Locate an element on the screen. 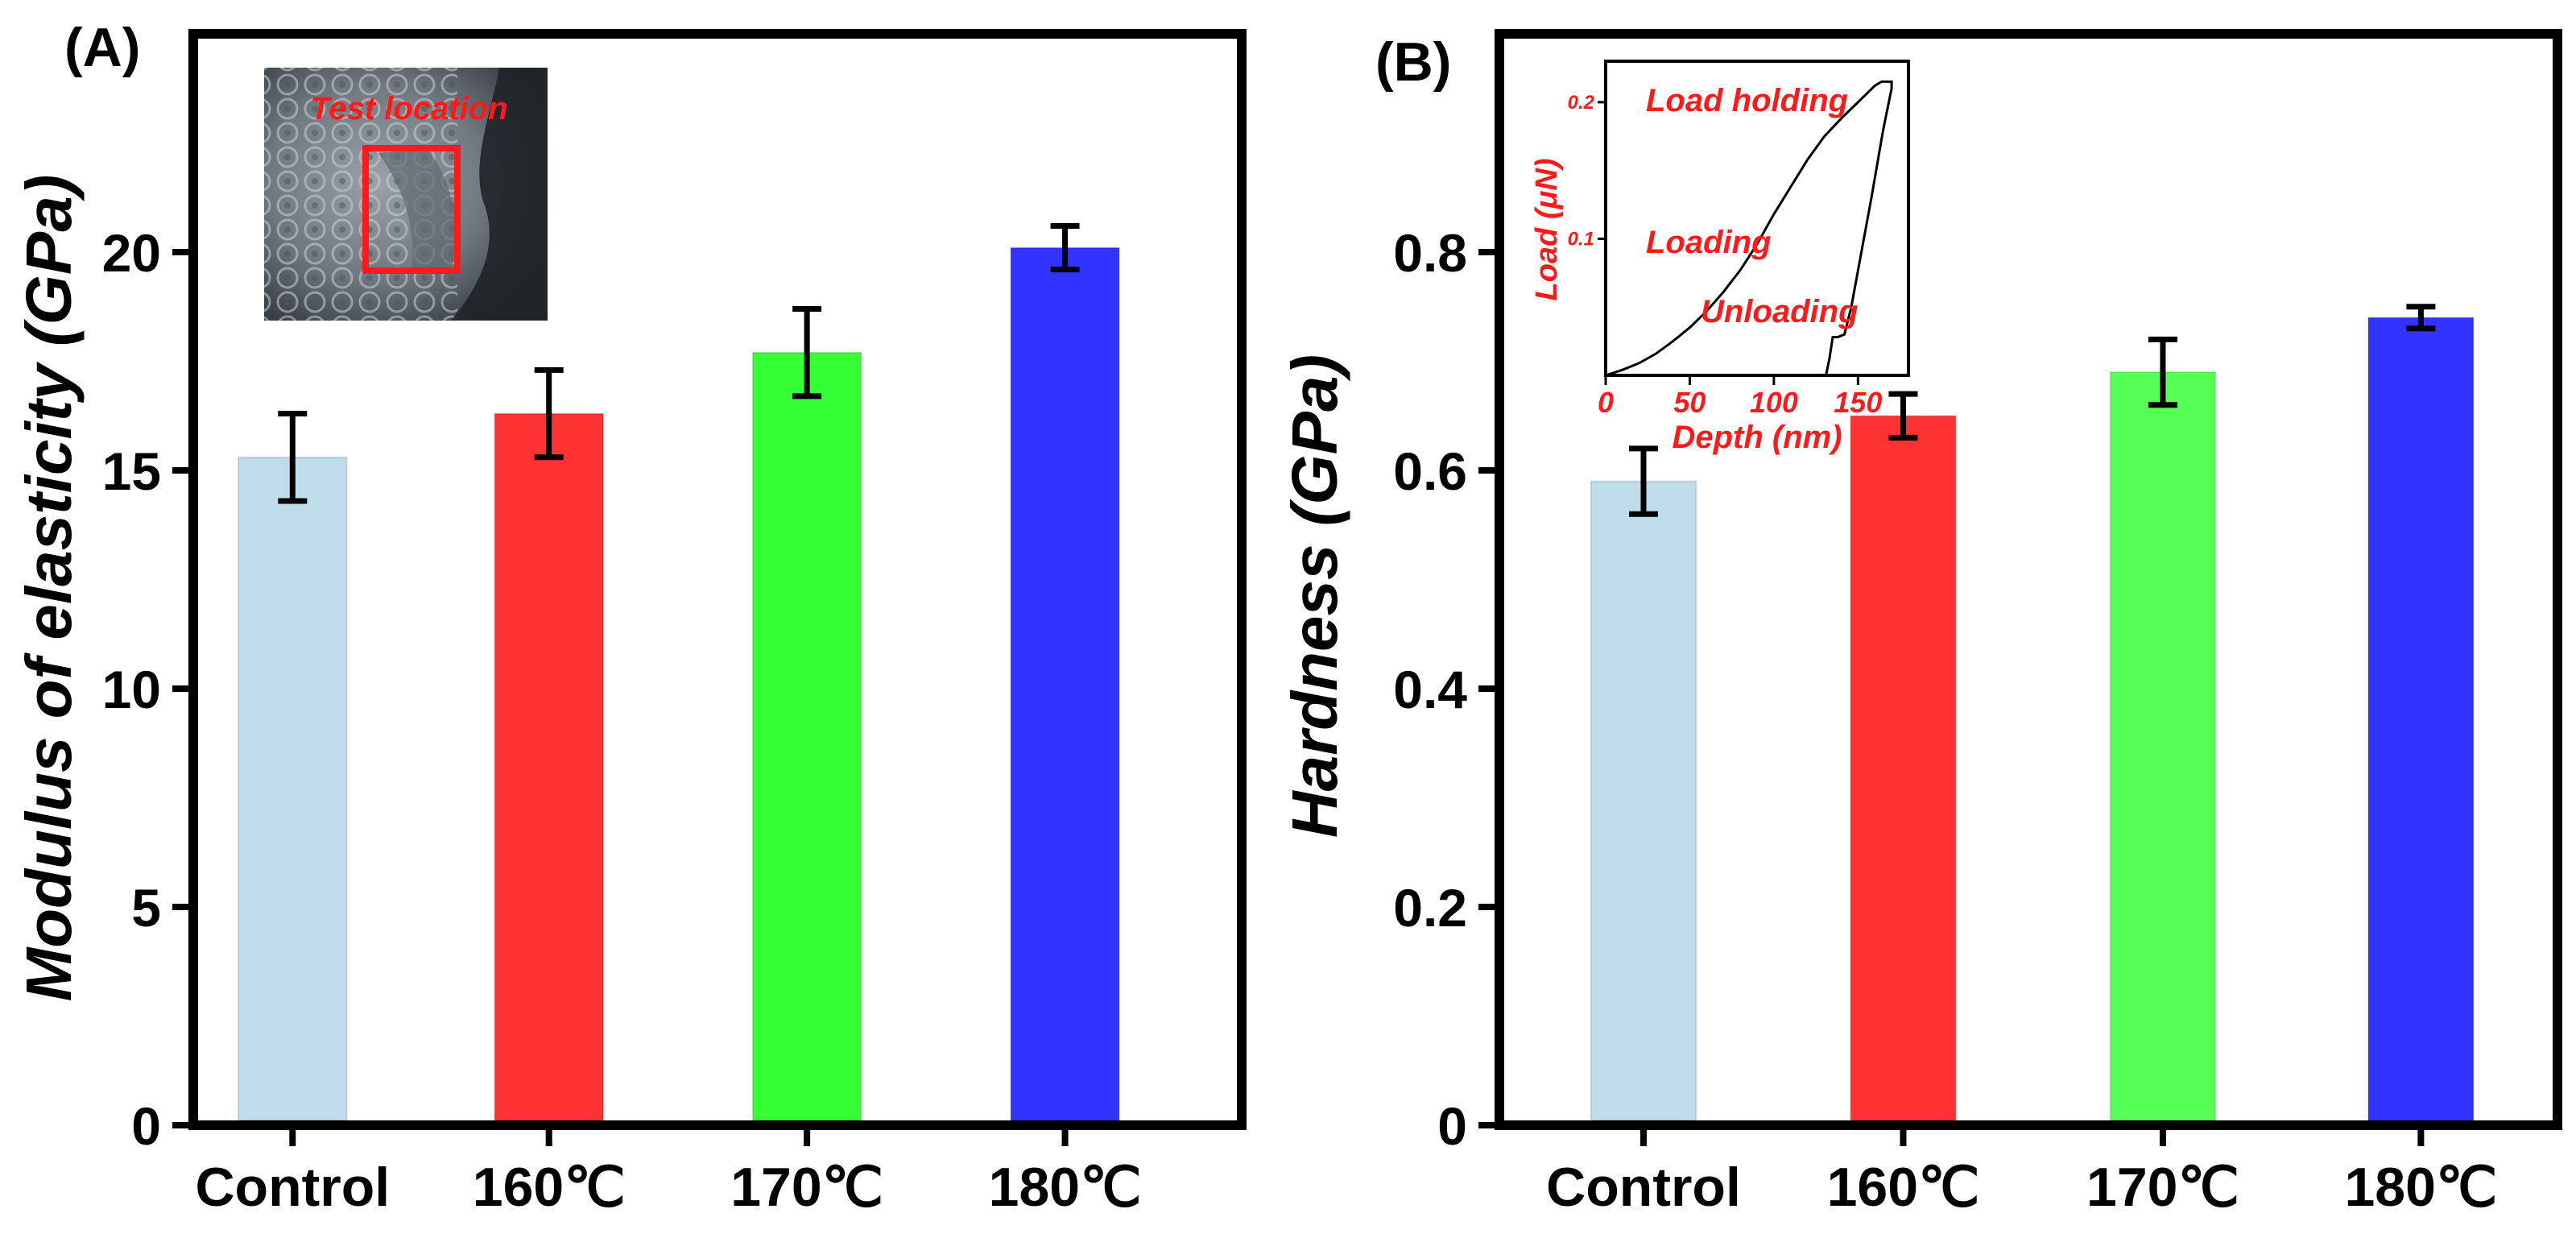 This screenshot has height=1238, width=2576. y-tick-label: 20 is located at coordinates (131, 253).